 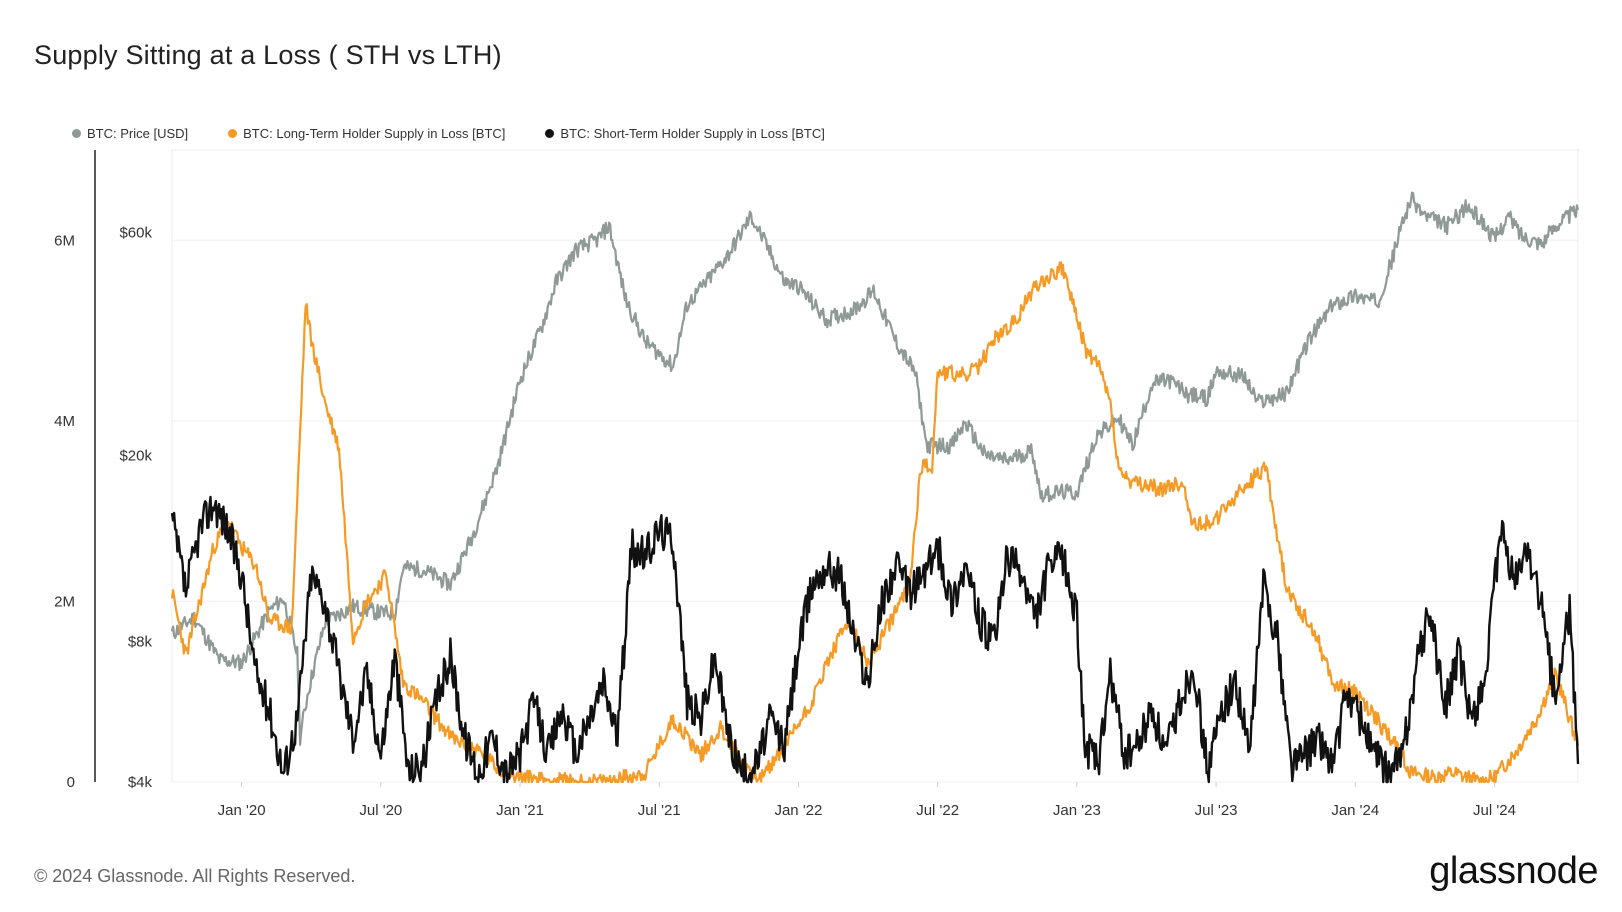 I want to click on left-tick-label-1: 2M, so click(x=64, y=601).